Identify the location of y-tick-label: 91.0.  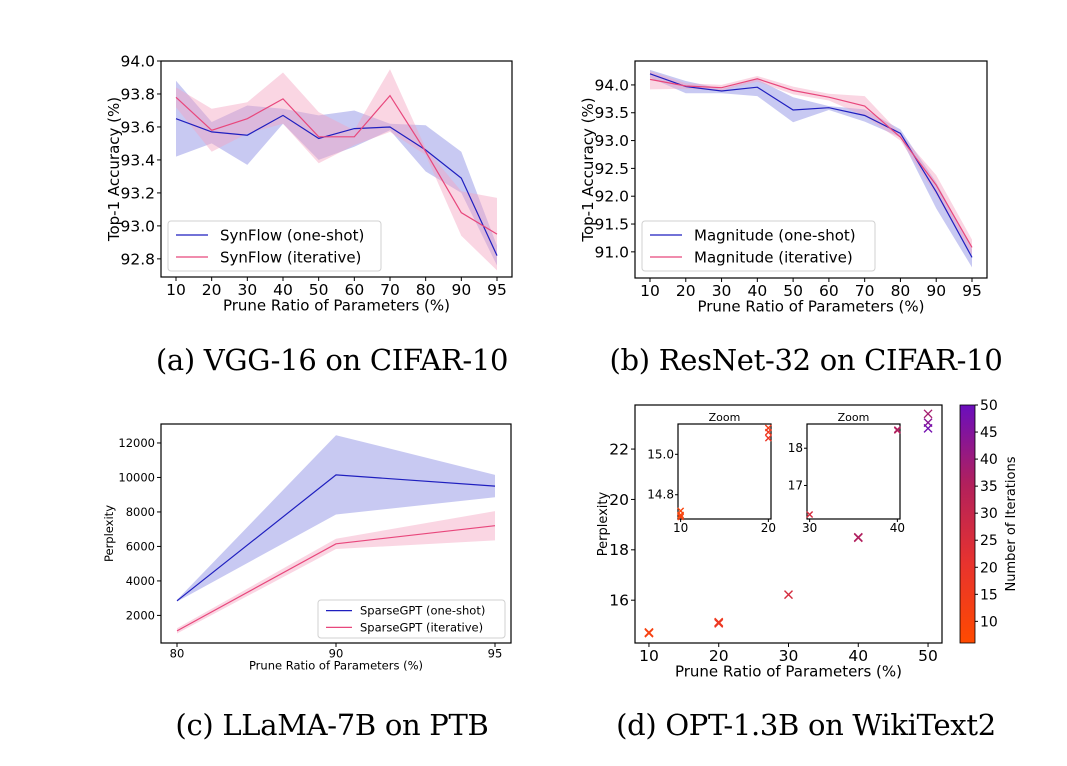
(611, 252).